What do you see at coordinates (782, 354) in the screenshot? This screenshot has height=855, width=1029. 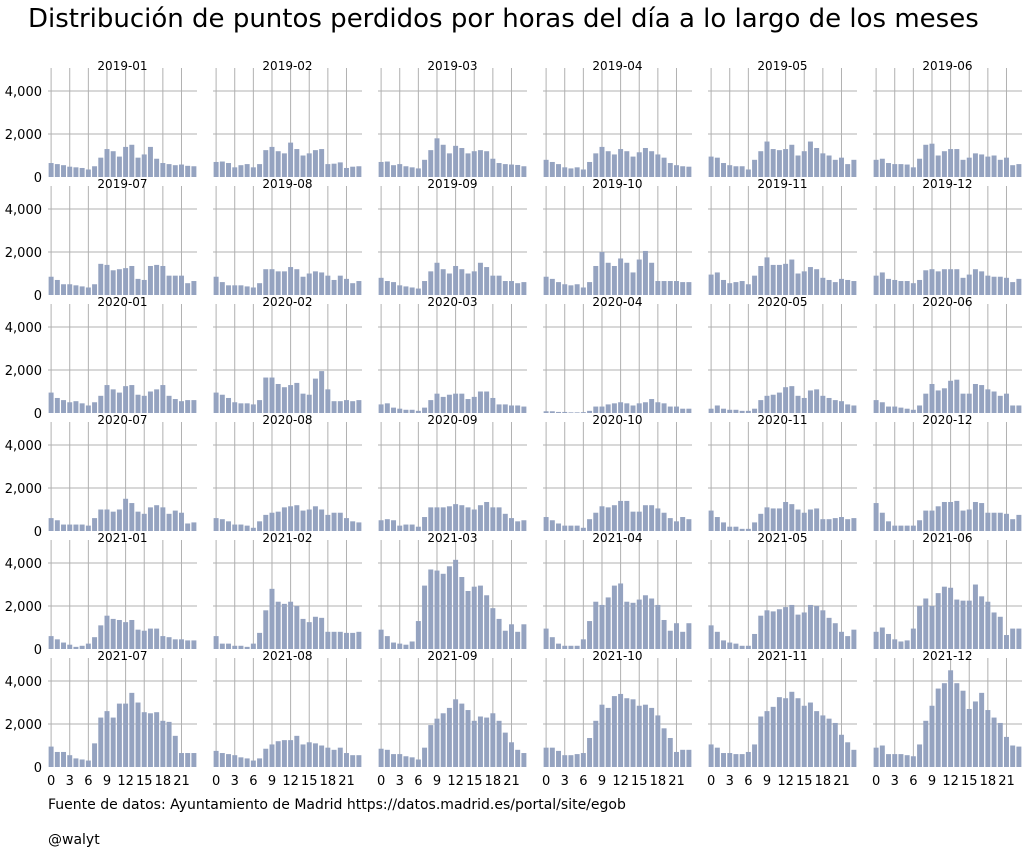 I see `panel-2020-05: 2020-05` at bounding box center [782, 354].